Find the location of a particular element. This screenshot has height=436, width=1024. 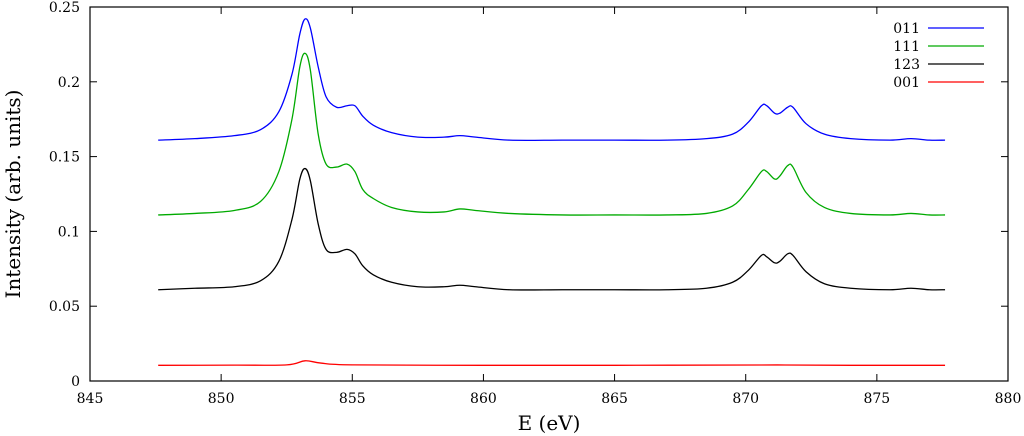

y-tick-label: 0.25 is located at coordinates (64, 8).